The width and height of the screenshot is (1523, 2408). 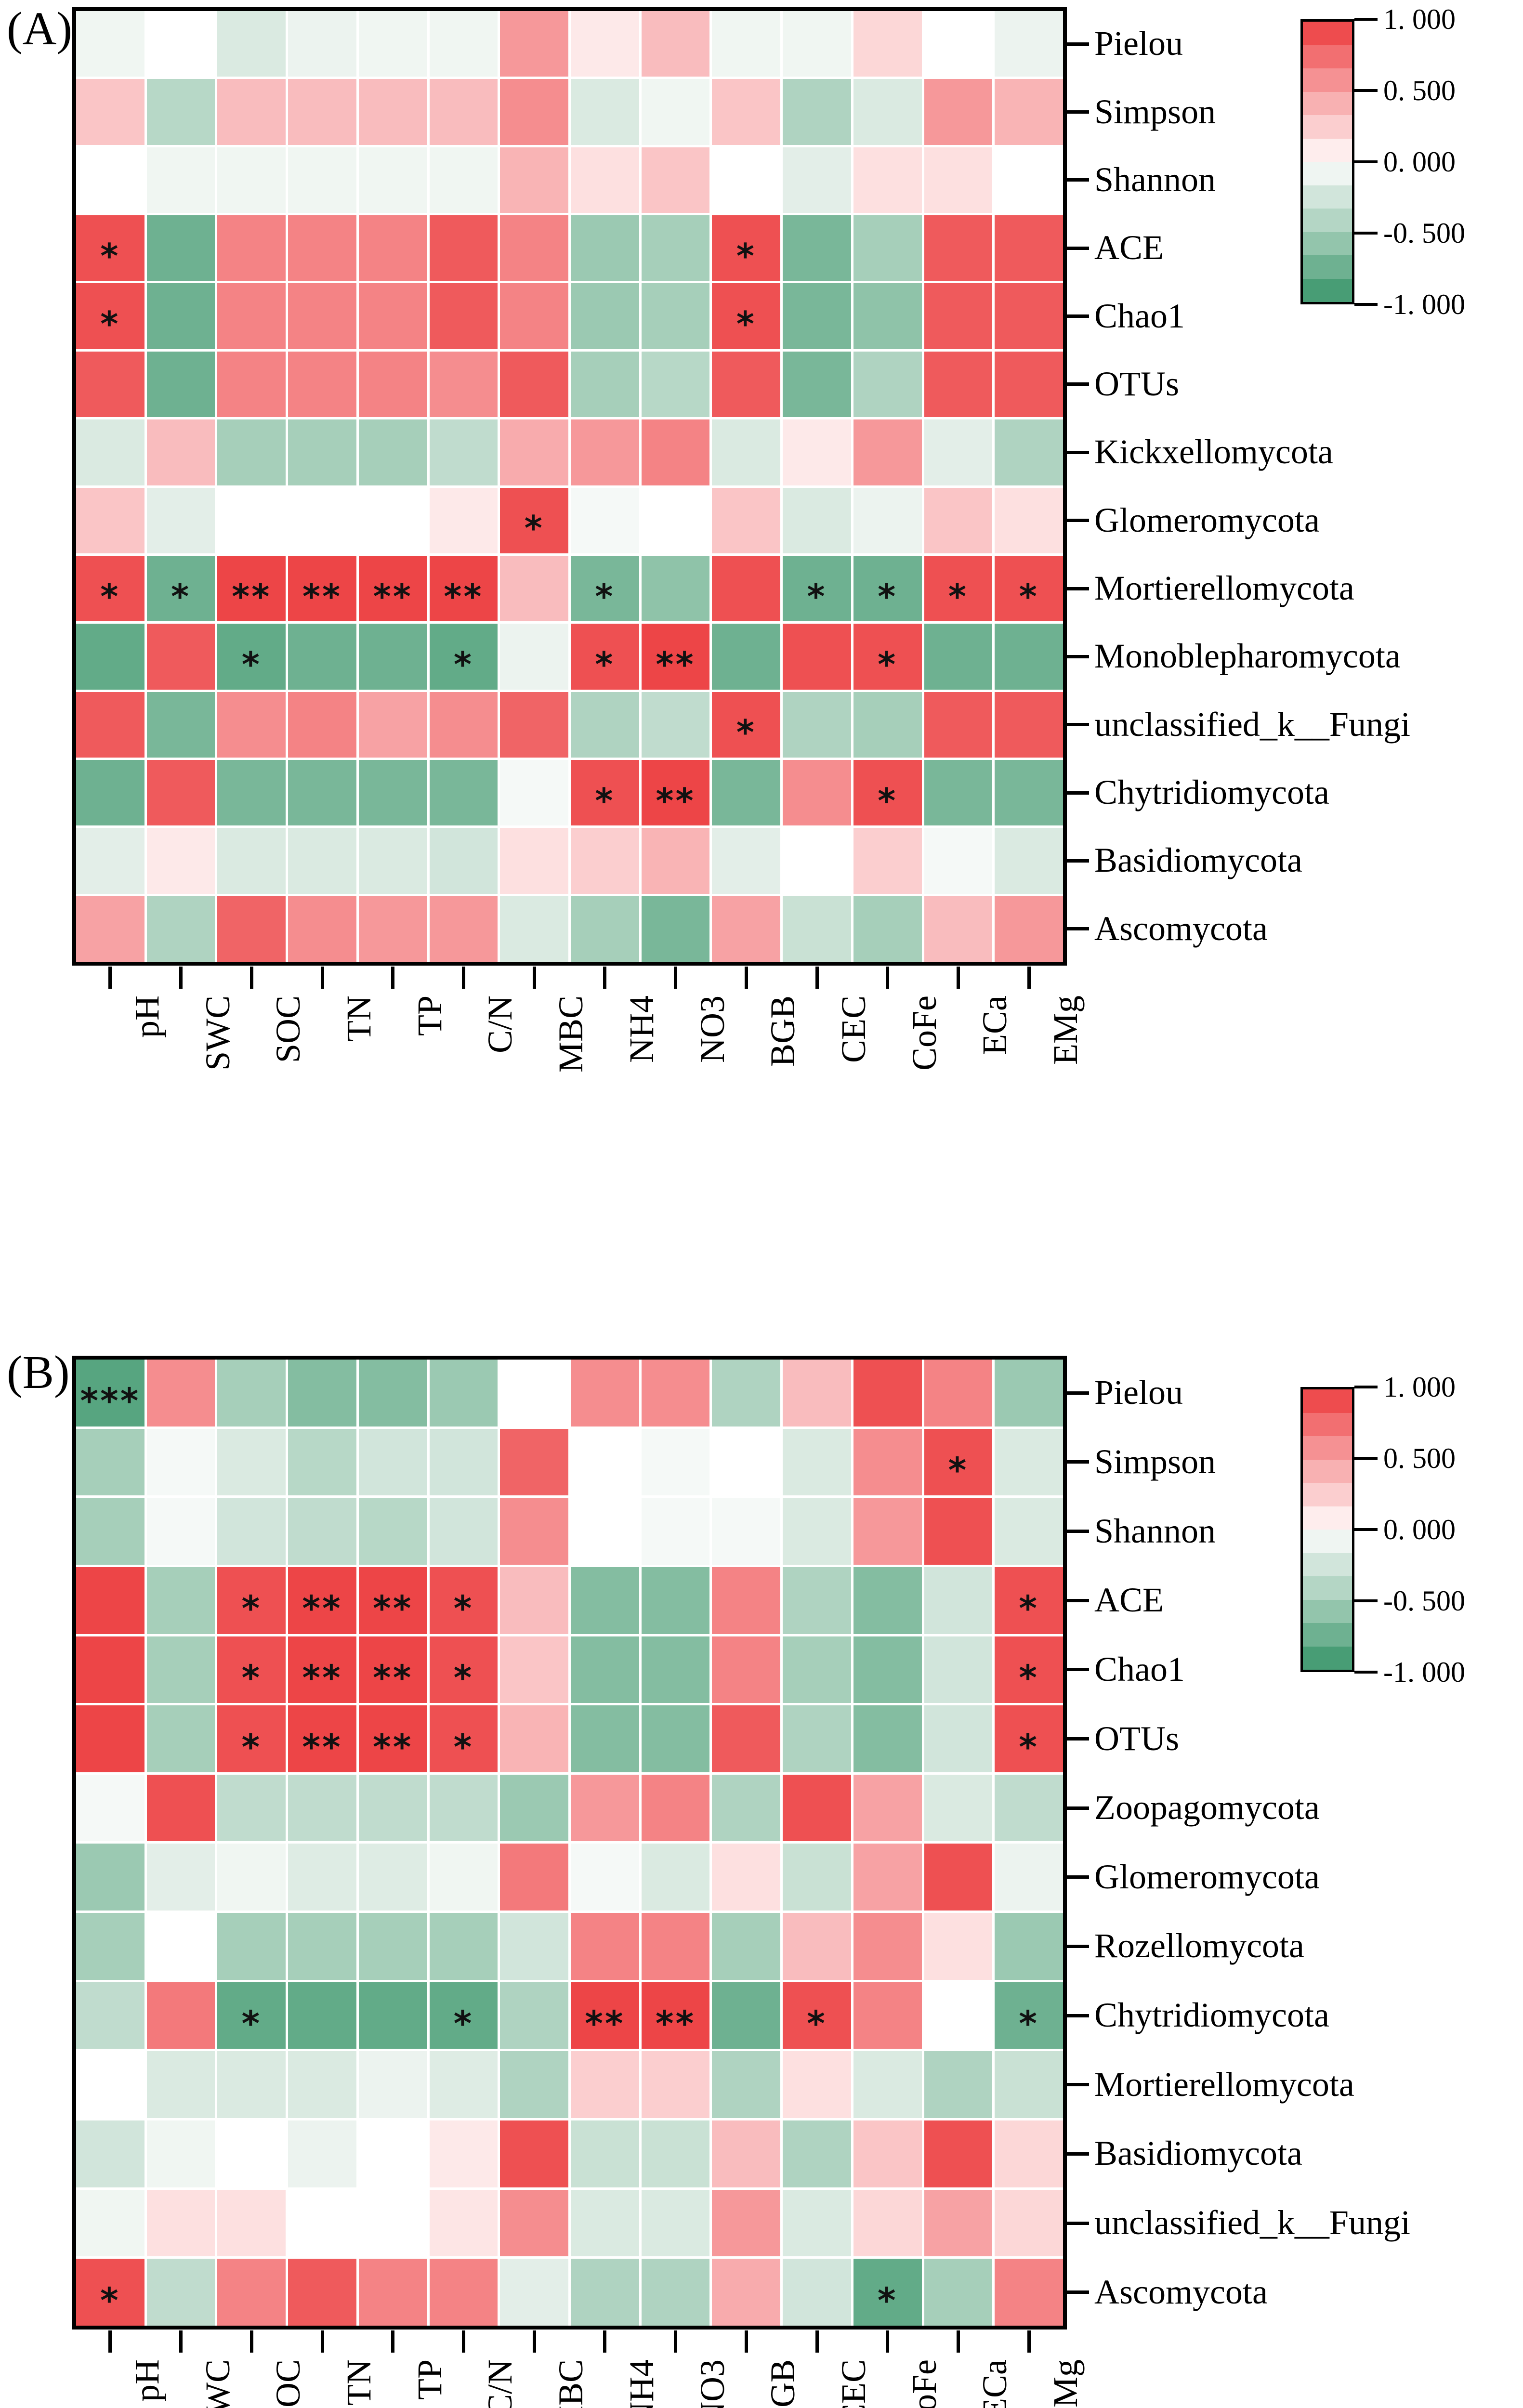 What do you see at coordinates (1199, 1945) in the screenshot?
I see `row-label: Rozellomycota` at bounding box center [1199, 1945].